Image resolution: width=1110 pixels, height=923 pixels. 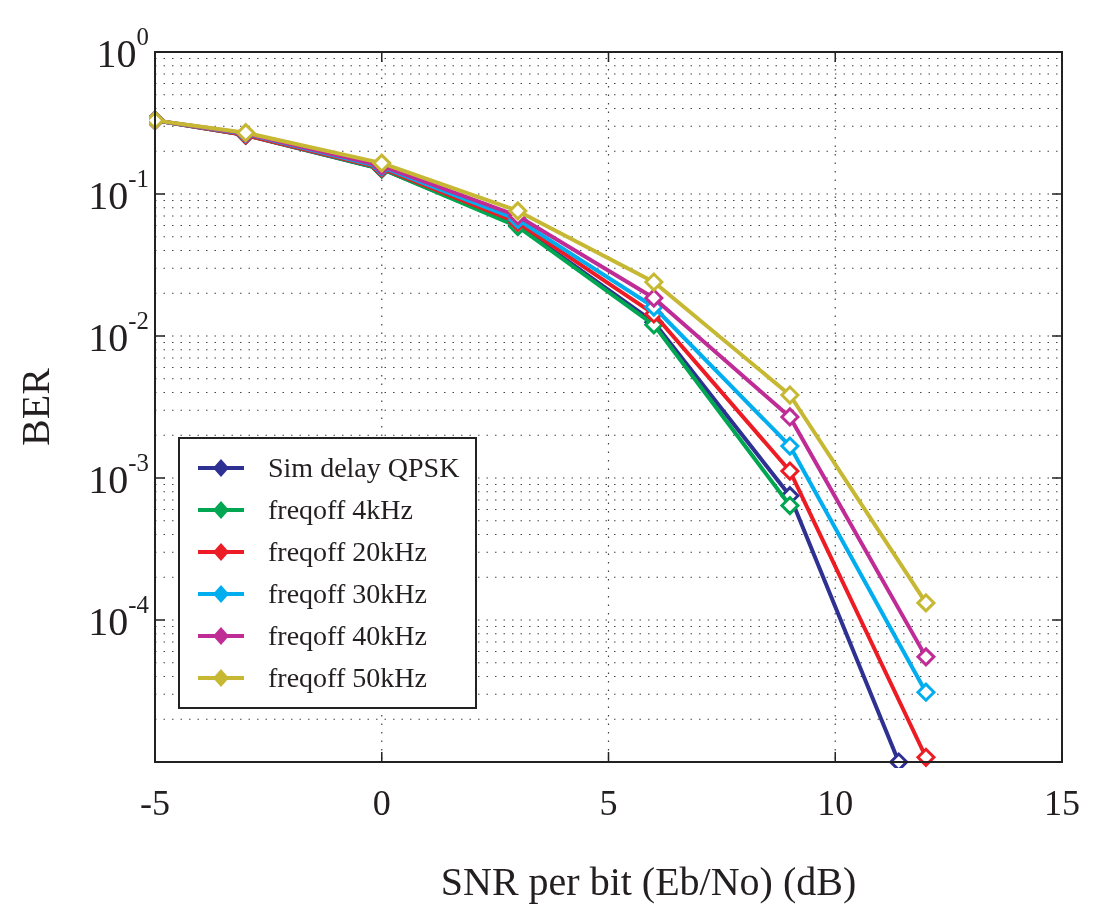 What do you see at coordinates (648, 881) in the screenshot?
I see `x-axis-title: SNR per bit (Eb/No) (dB)` at bounding box center [648, 881].